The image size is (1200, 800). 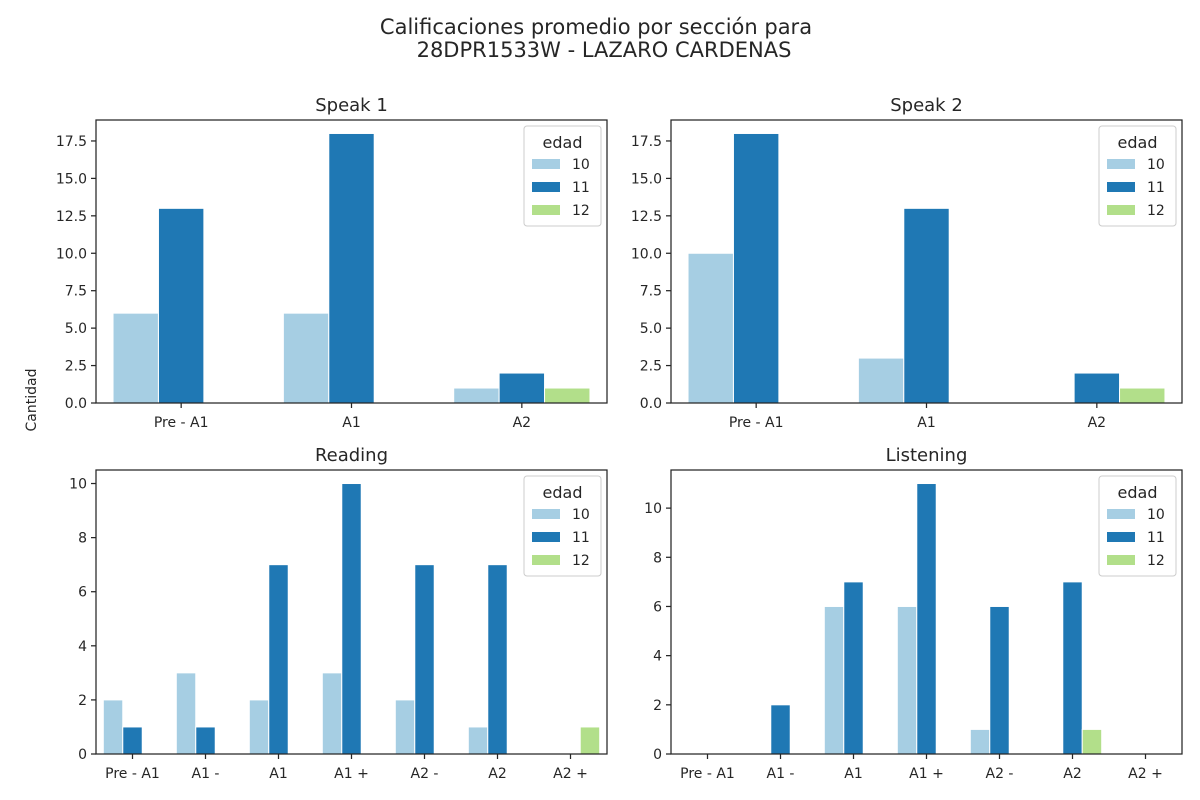 What do you see at coordinates (82, 539) in the screenshot?
I see `ytick-label-2-4: 8` at bounding box center [82, 539].